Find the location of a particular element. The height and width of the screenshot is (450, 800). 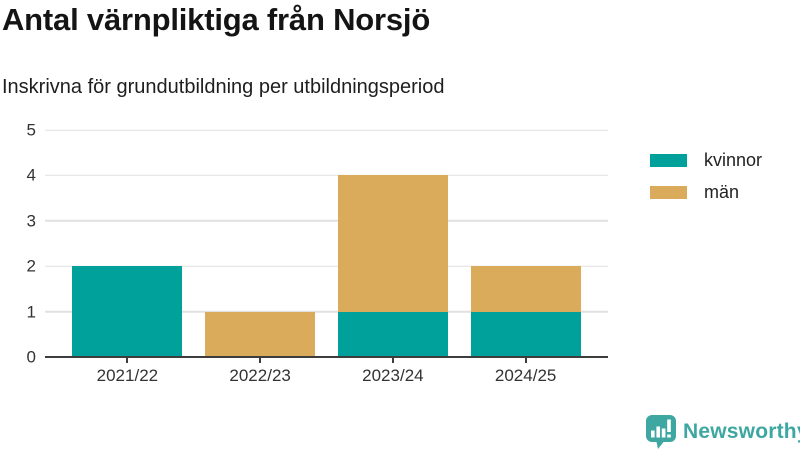

newsworthy-logo: Newsworthy is located at coordinates (723, 432).